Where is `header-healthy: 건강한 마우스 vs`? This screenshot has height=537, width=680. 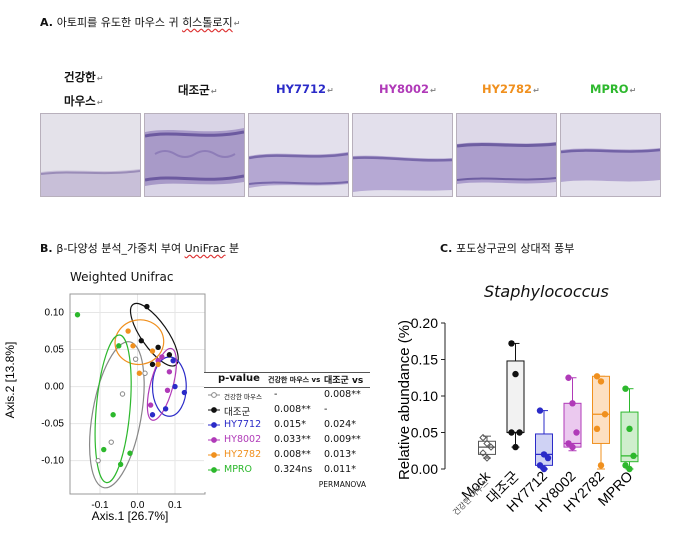 header-healthy: 건강한 마우스 vs is located at coordinates (294, 380).